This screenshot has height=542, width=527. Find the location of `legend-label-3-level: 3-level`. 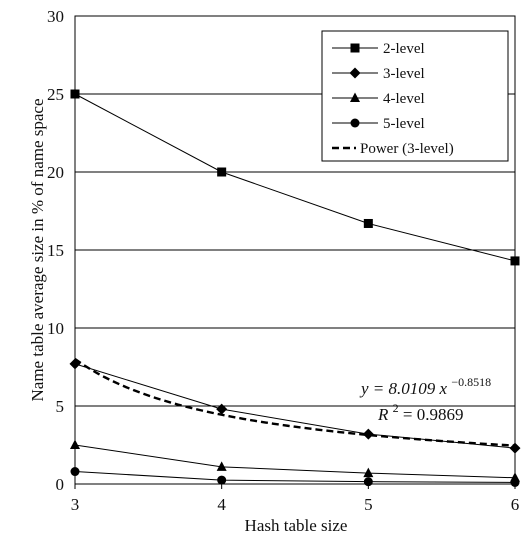

legend-label-3-level: 3-level is located at coordinates (404, 74).